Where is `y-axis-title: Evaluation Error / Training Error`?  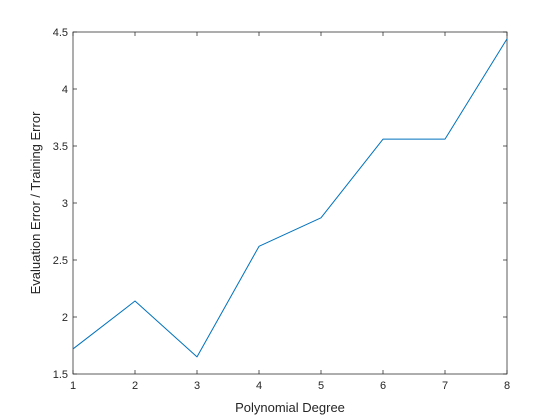
y-axis-title: Evaluation Error / Training Error is located at coordinates (35, 202).